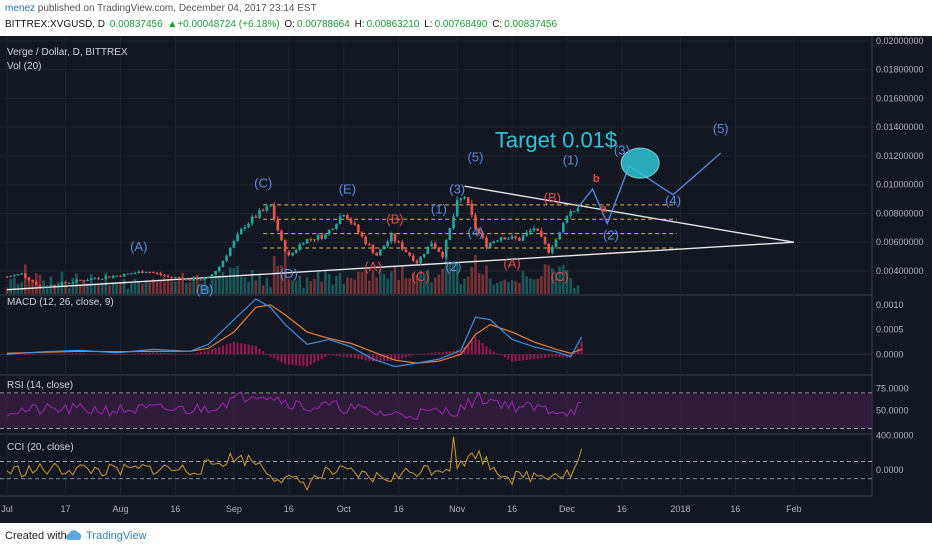  I want to click on x-tick-label: Sep, so click(234, 509).